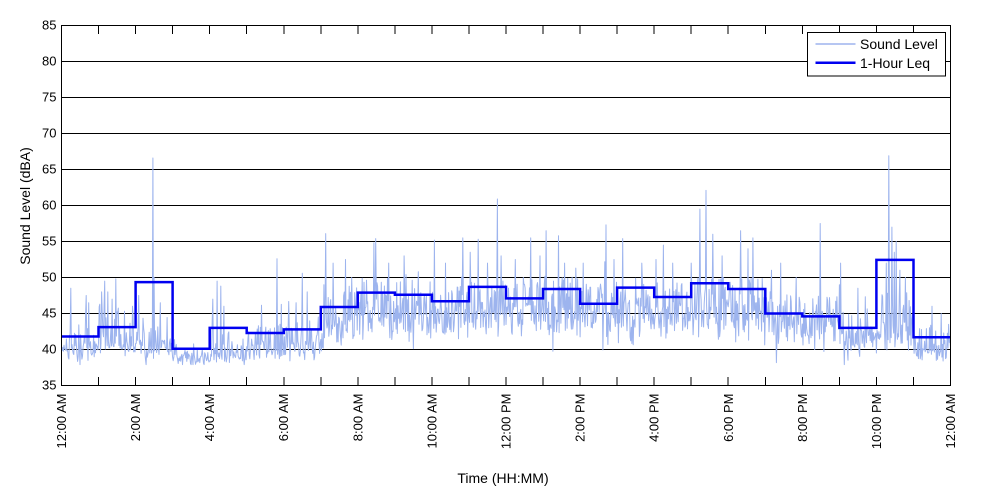  What do you see at coordinates (357, 418) in the screenshot?
I see `svg-text: 8:00 AM` at bounding box center [357, 418].